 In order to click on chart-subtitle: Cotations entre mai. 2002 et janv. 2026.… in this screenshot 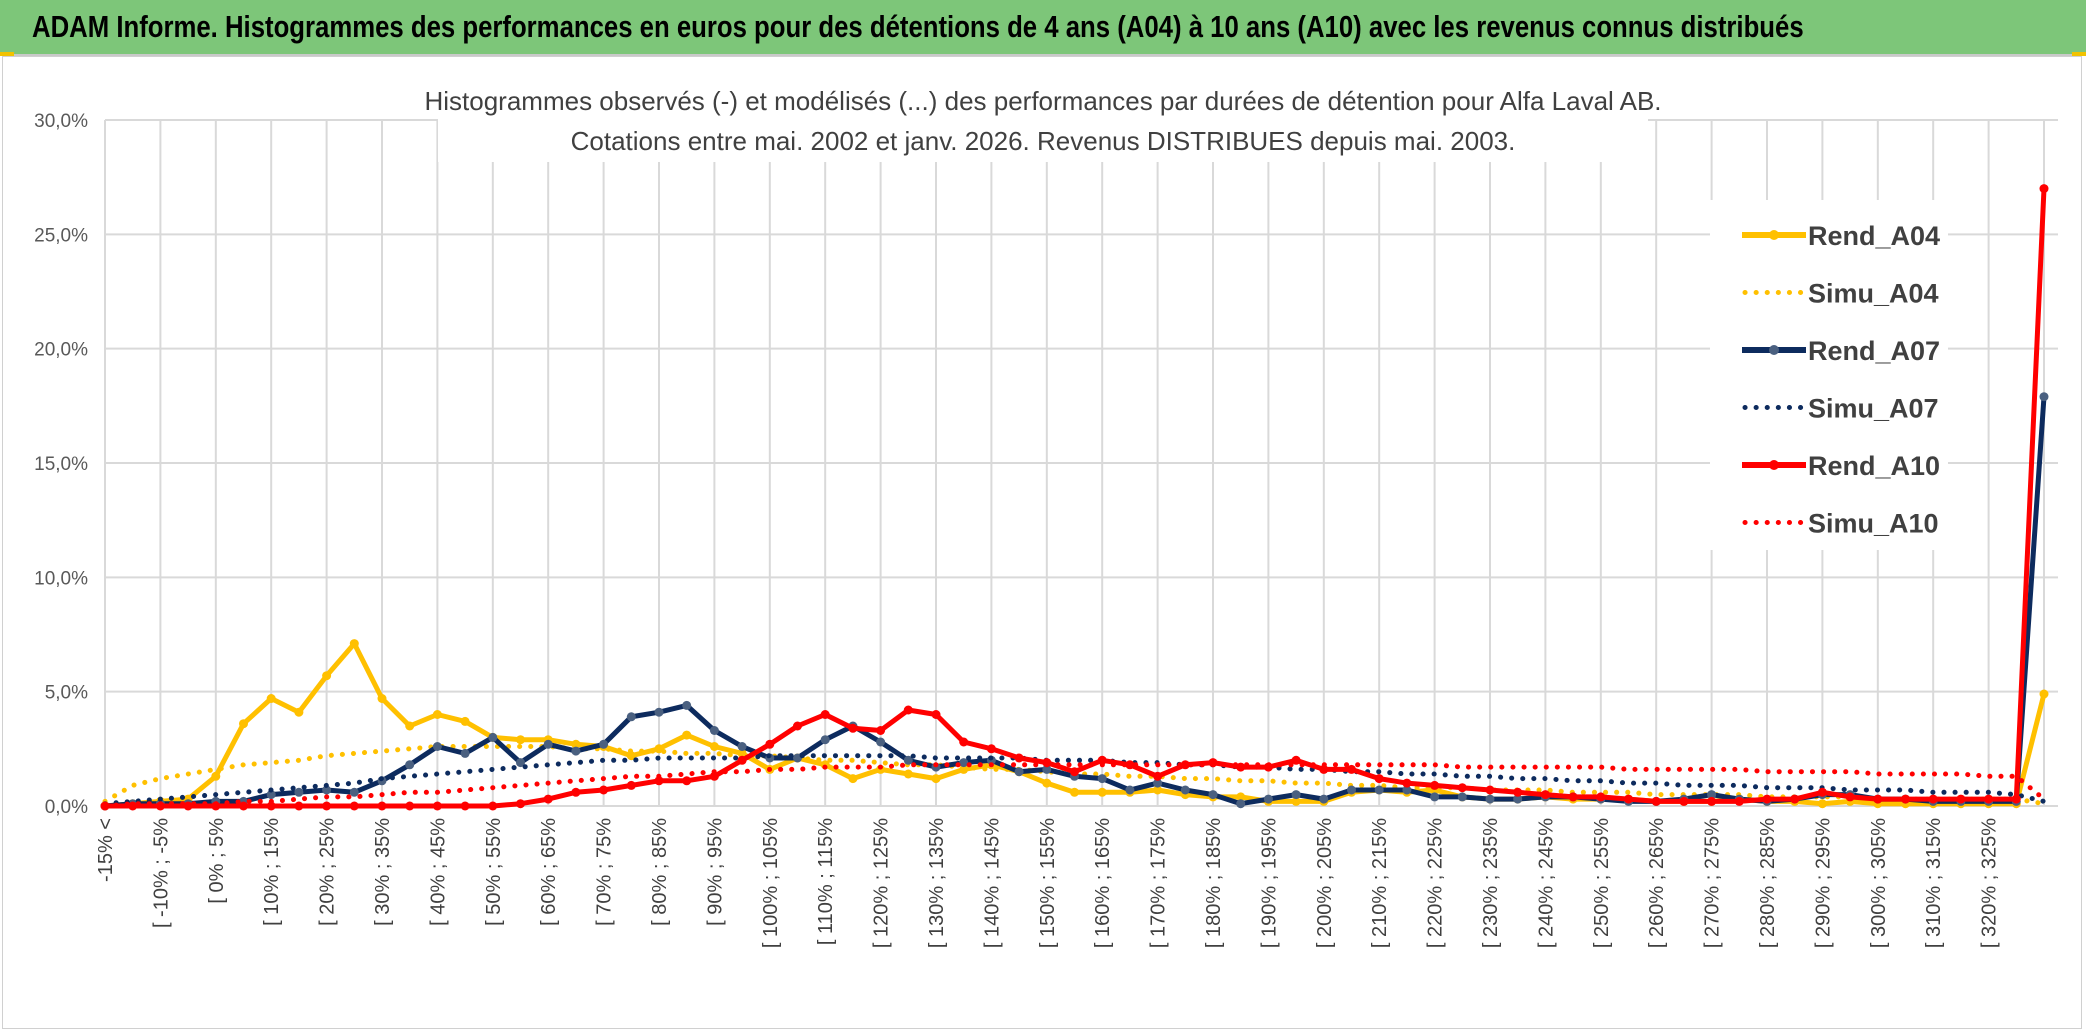, I will do `click(1043, 141)`.